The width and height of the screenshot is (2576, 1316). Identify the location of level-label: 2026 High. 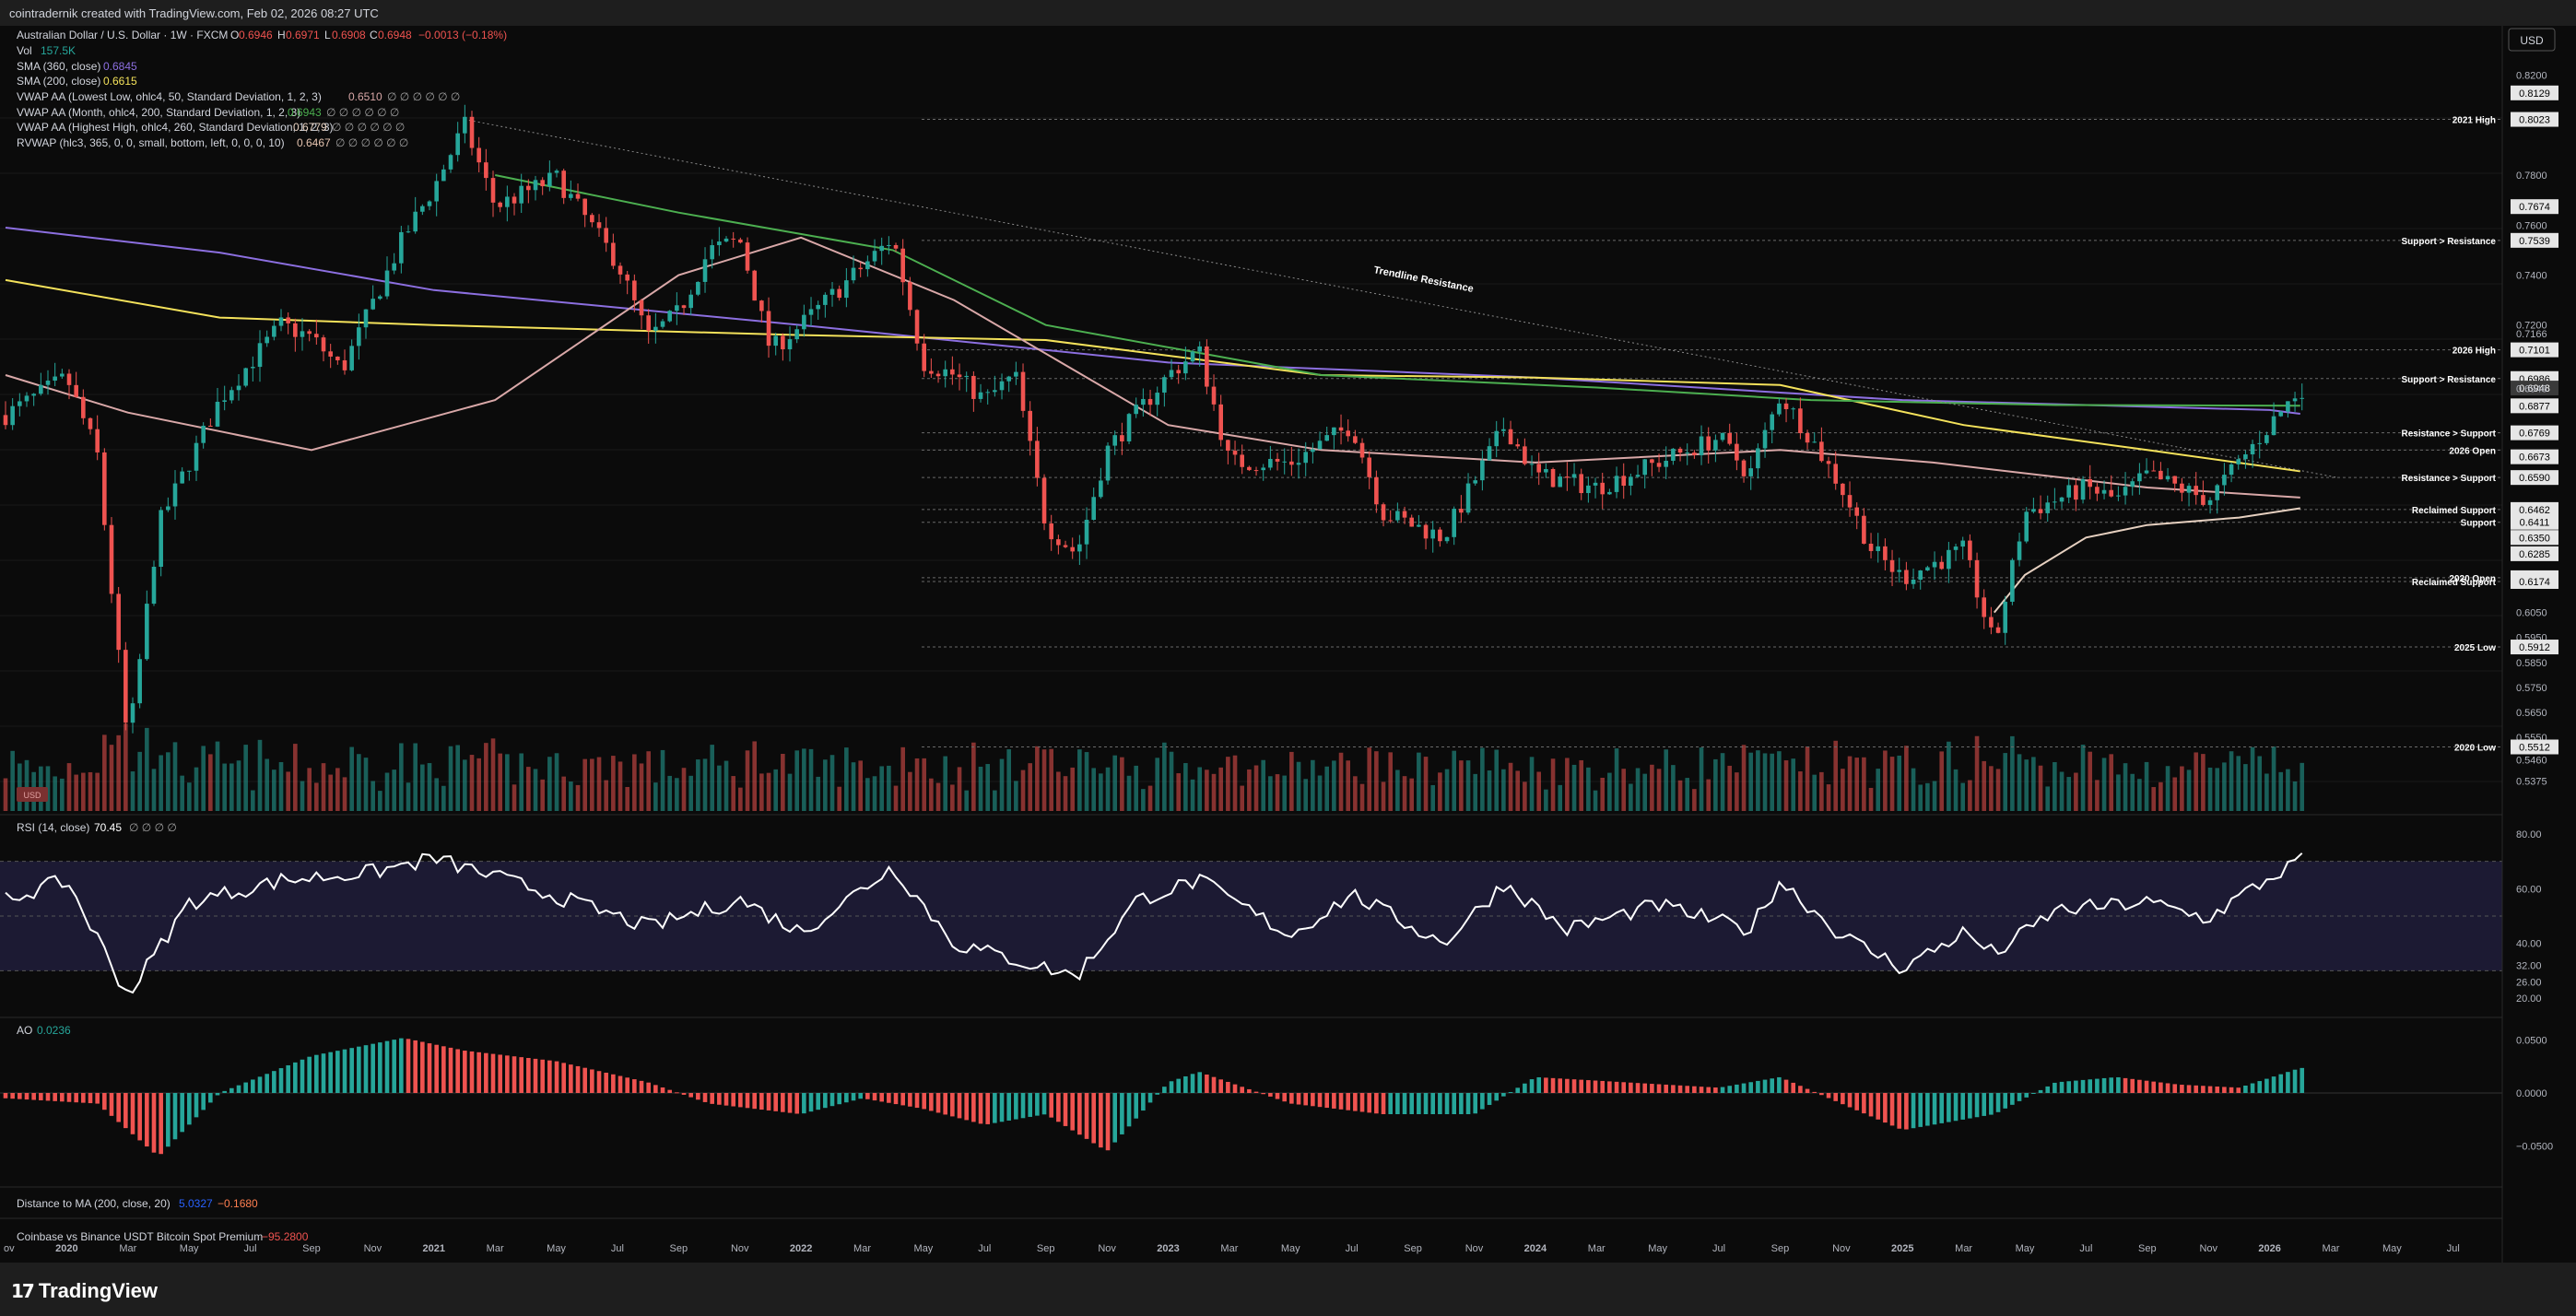
(2474, 352).